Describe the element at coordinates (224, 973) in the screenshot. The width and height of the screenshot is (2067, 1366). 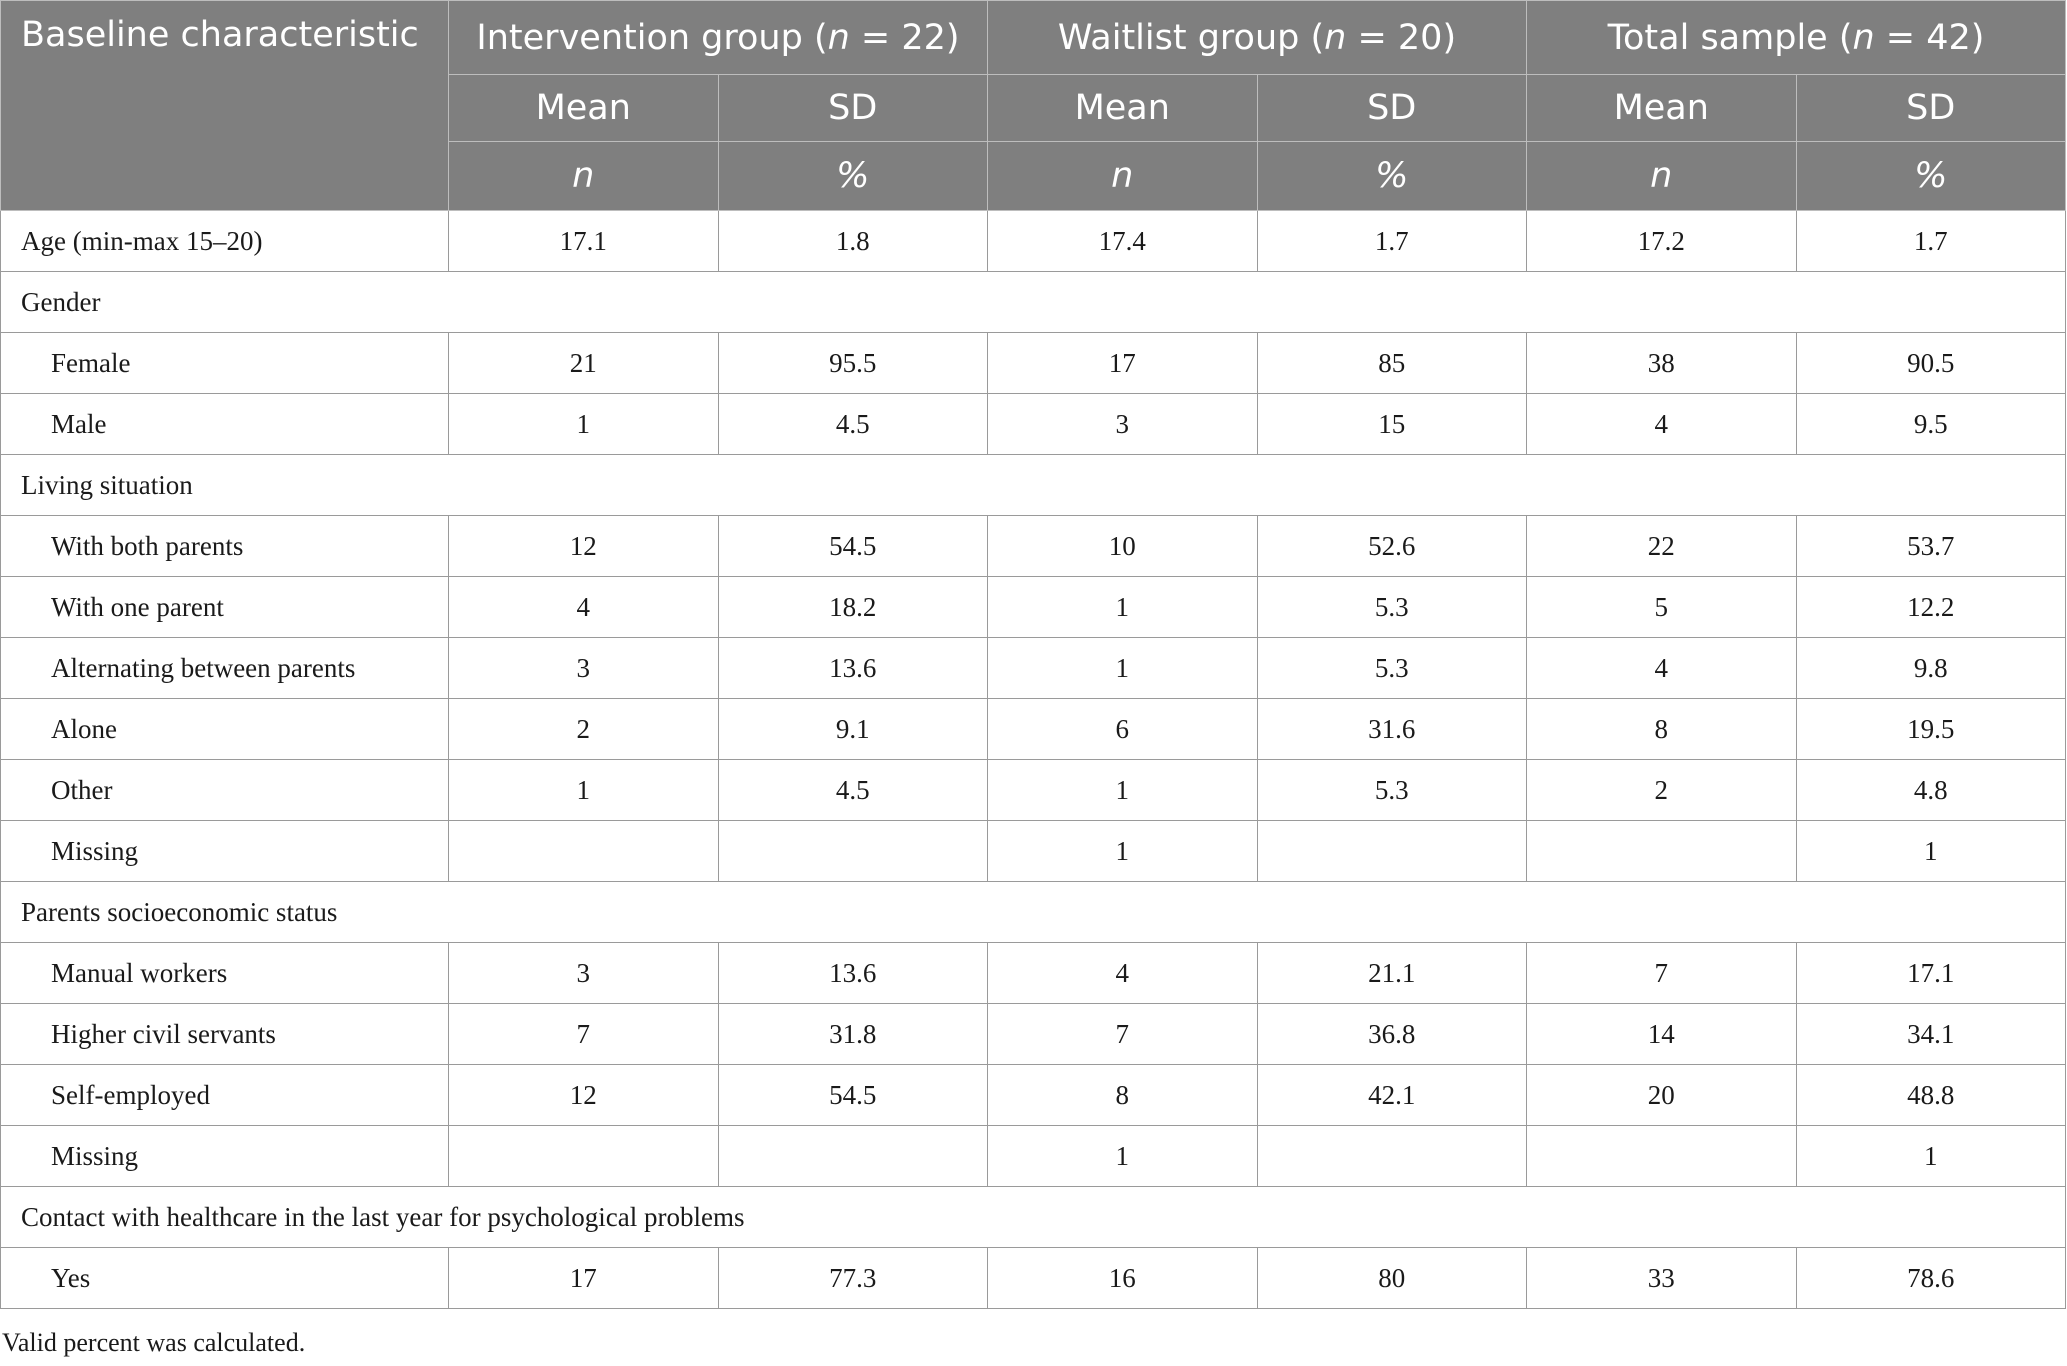
I see `row-label: Manual workers` at that location.